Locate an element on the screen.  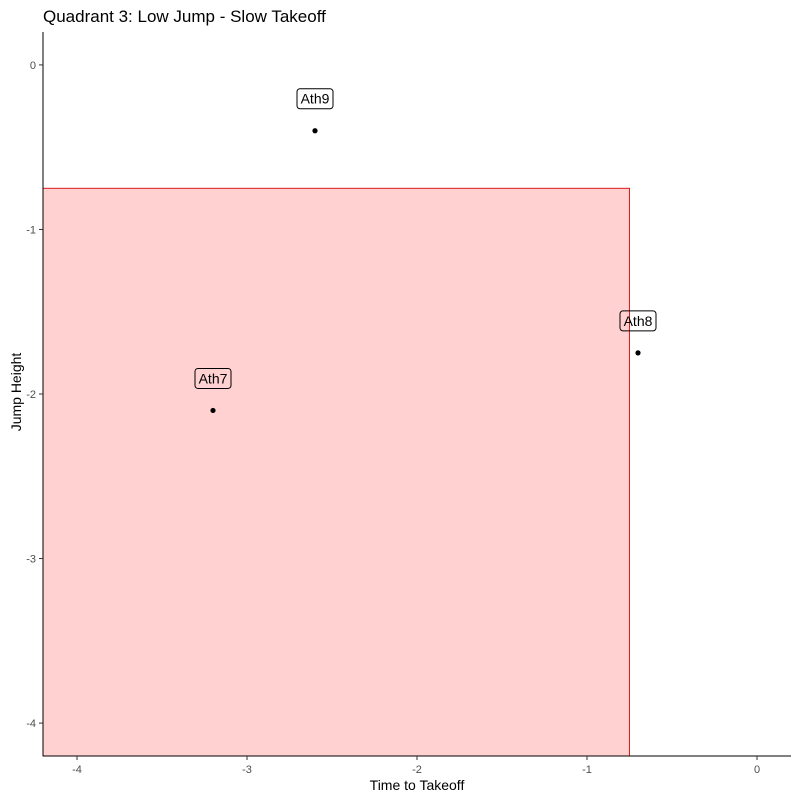
y-tick-label: -1 is located at coordinates (31, 230).